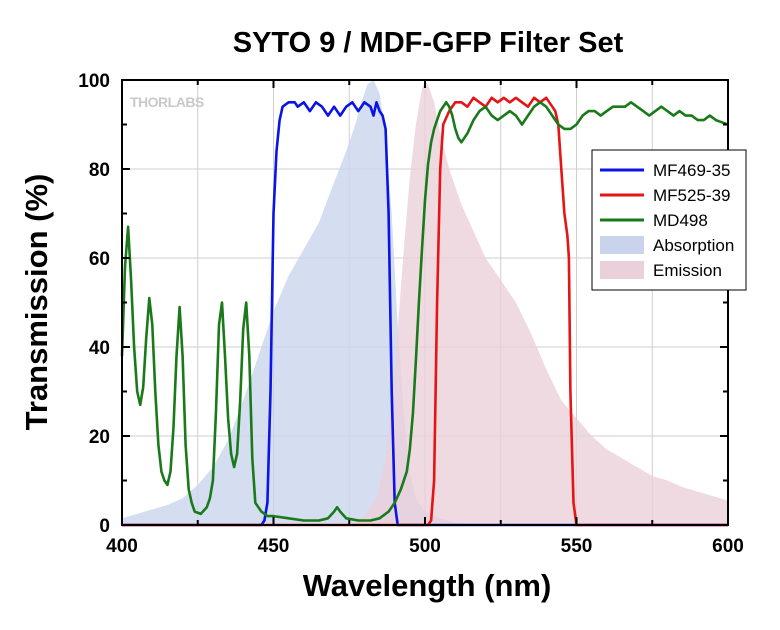  Describe the element at coordinates (36, 302) in the screenshot. I see `y-axis-label: Transmission (%)` at that location.